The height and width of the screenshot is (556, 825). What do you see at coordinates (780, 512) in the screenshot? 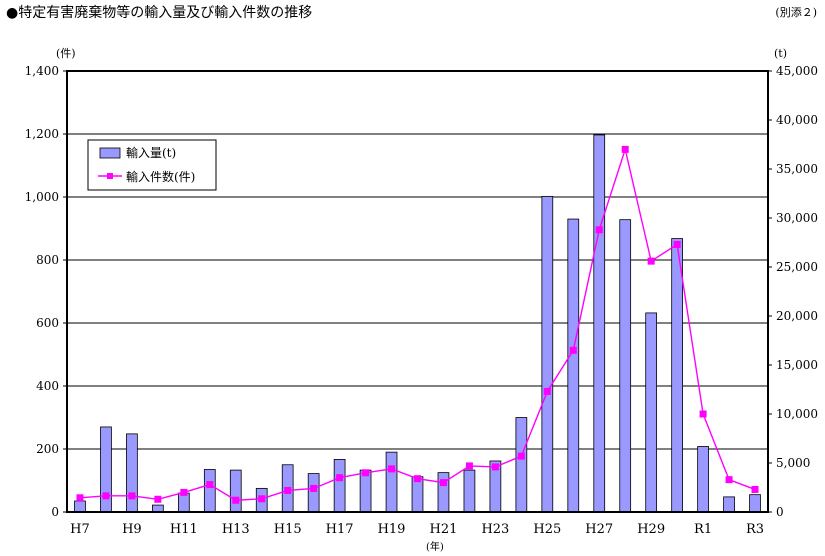
I see `y-right-tick-label: 0` at bounding box center [780, 512].